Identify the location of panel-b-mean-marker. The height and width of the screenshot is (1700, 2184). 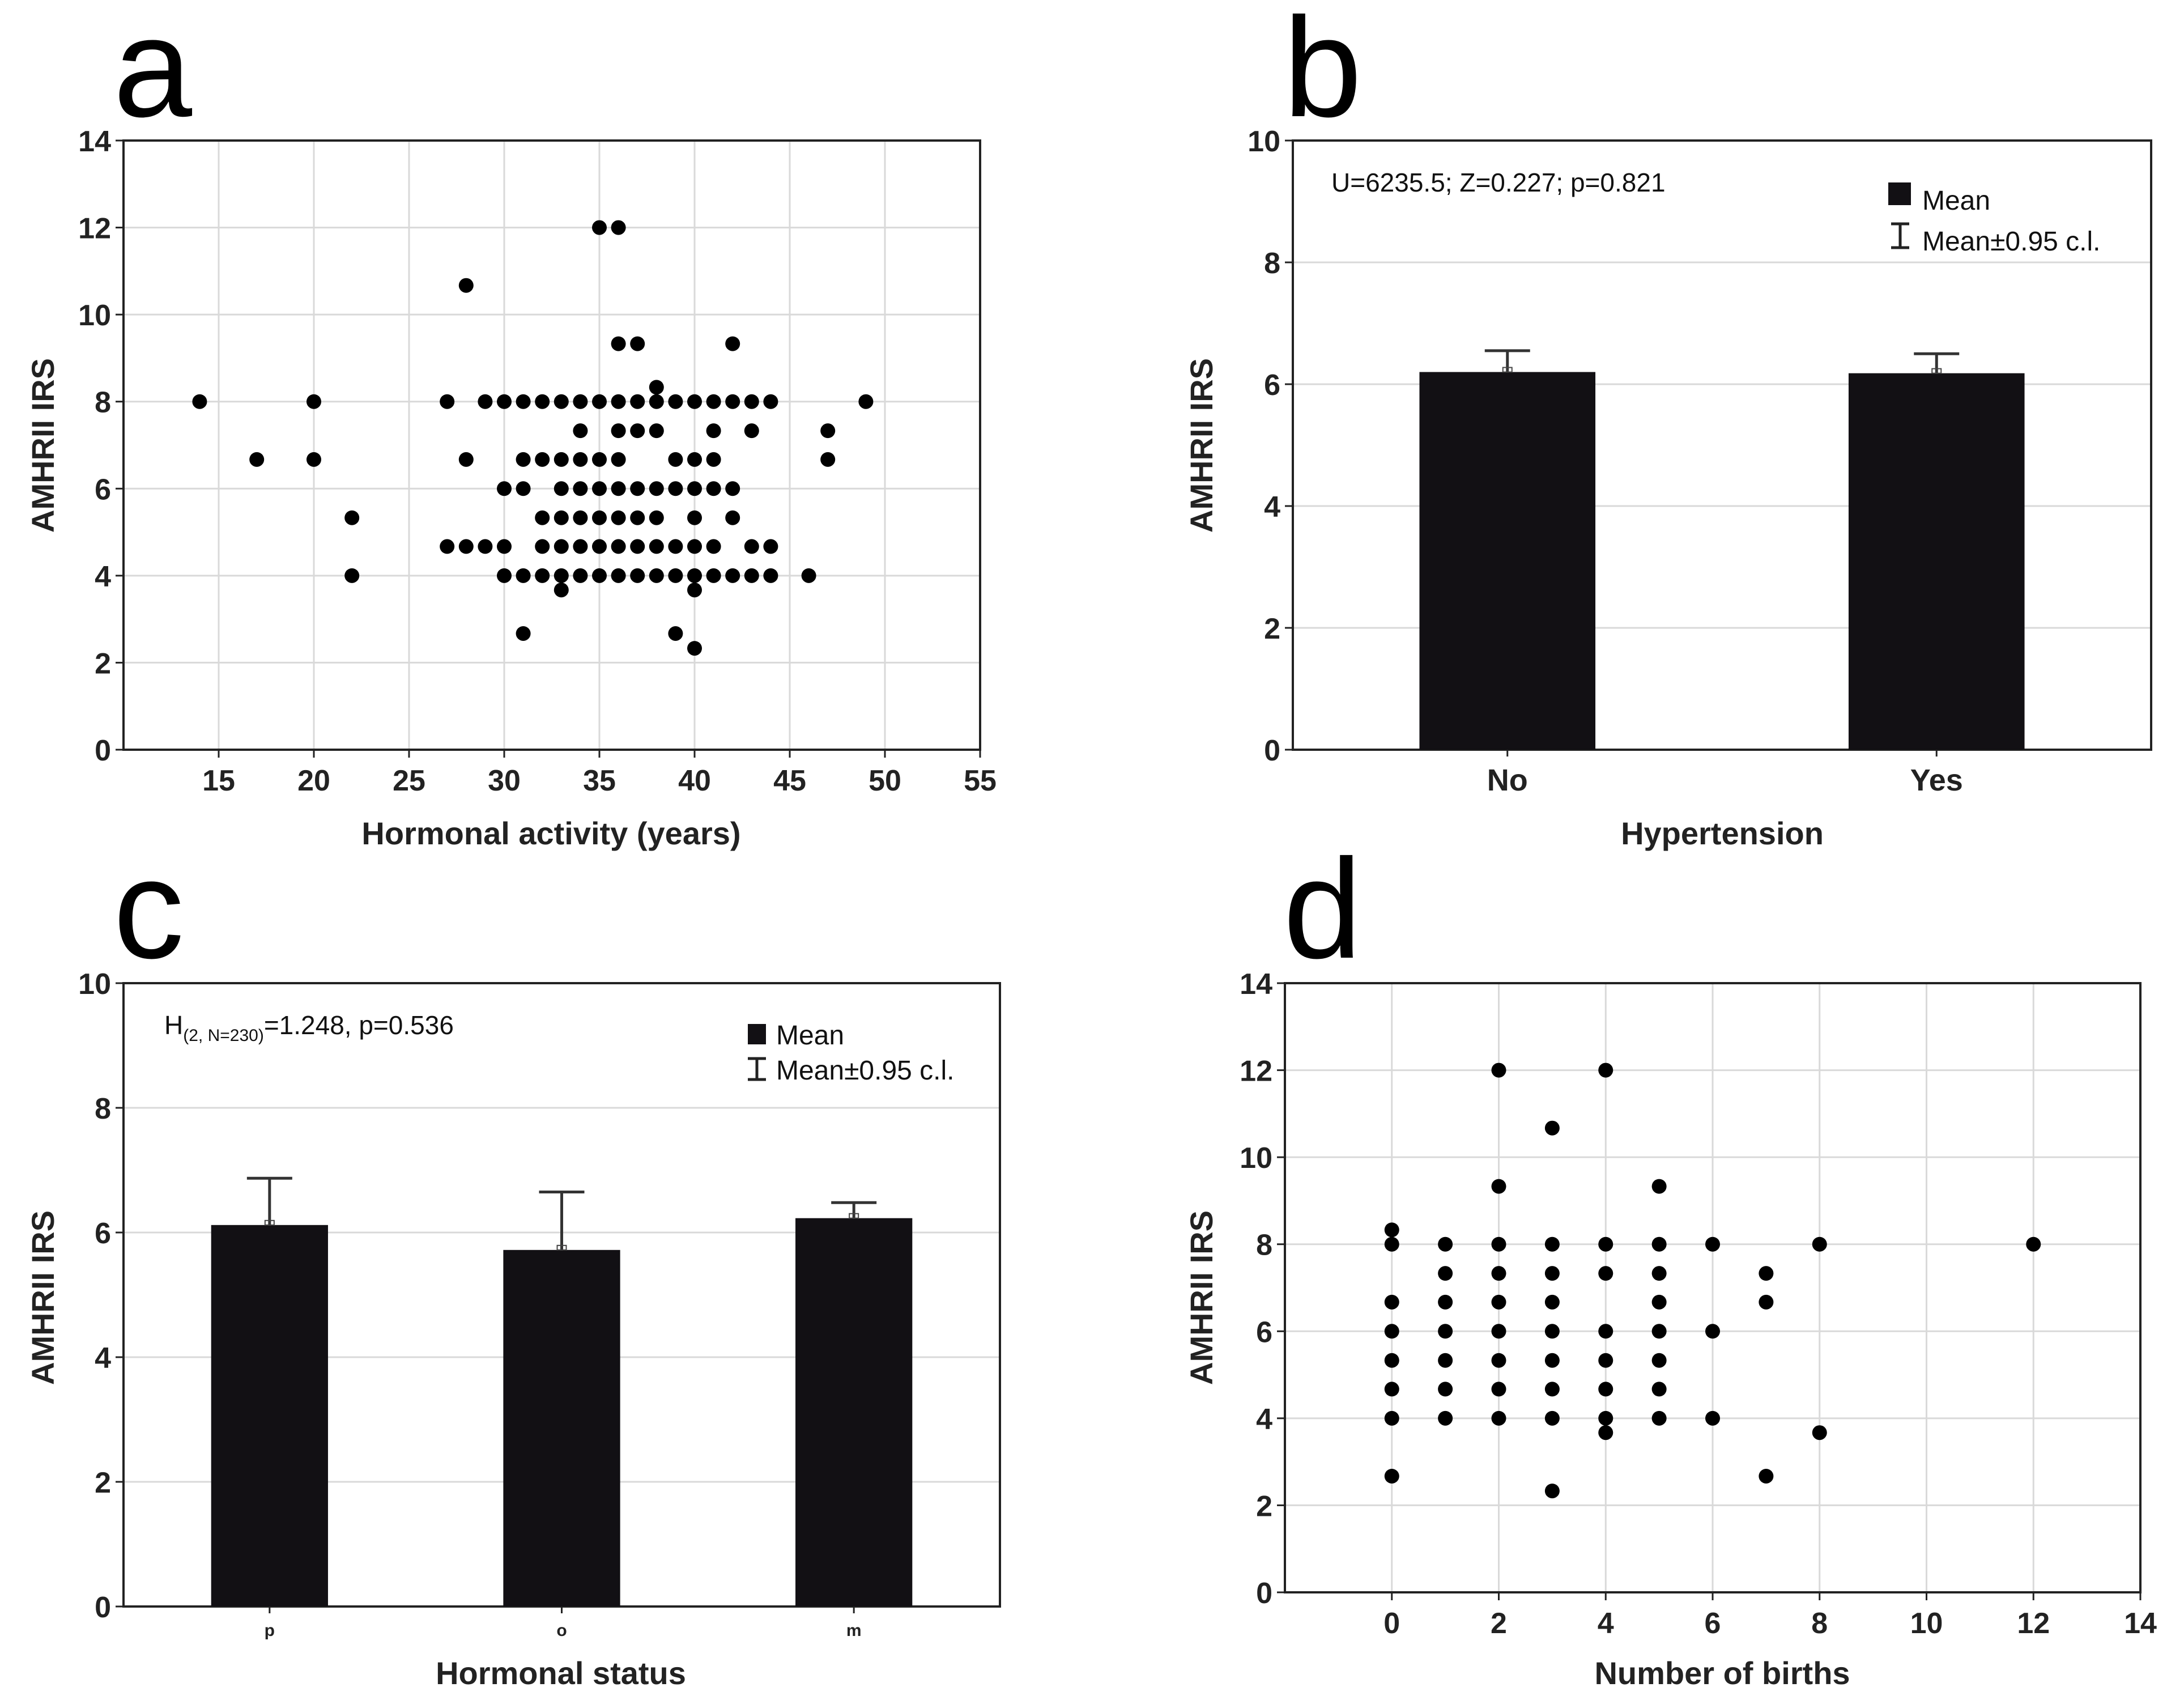
(1936, 371).